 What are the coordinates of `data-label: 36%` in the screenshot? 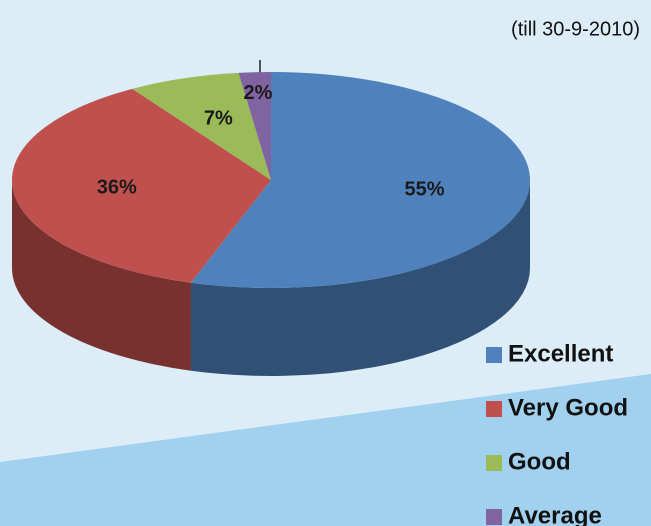 It's located at (117, 187).